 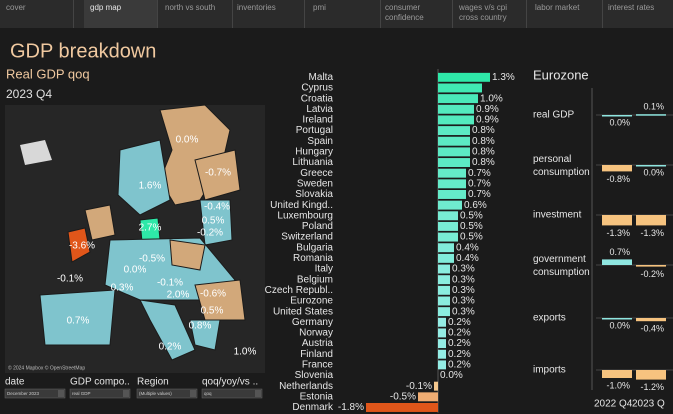 What do you see at coordinates (549, 318) in the screenshot?
I see `row-label: exports` at bounding box center [549, 318].